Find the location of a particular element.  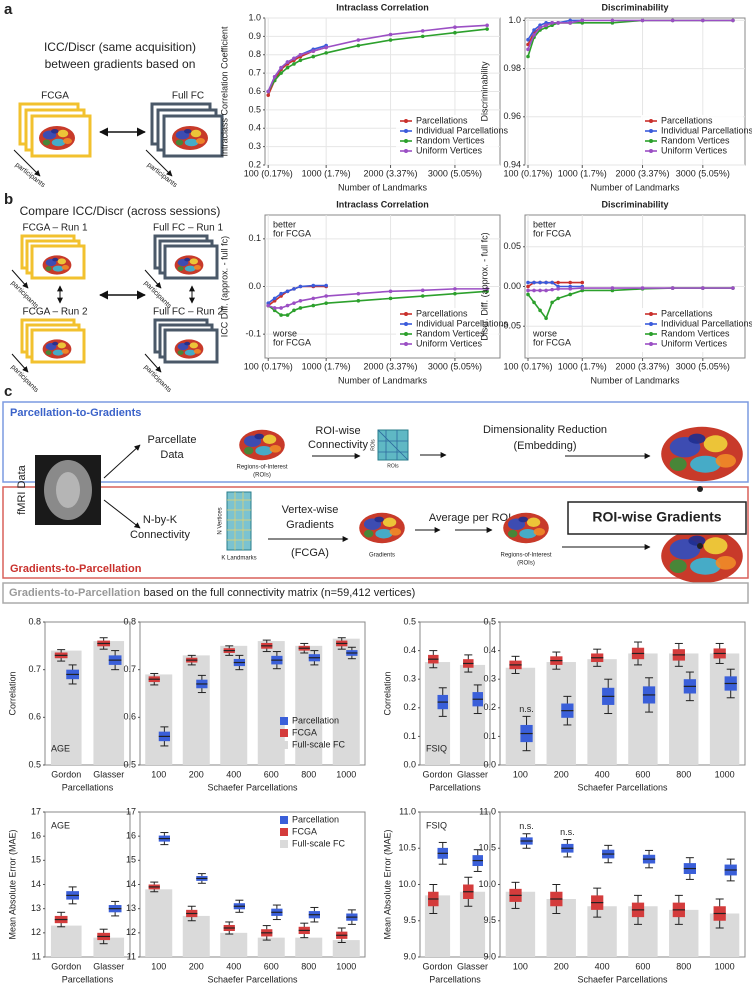

y-tick-label: 0.8 is located at coordinates (34, 621).